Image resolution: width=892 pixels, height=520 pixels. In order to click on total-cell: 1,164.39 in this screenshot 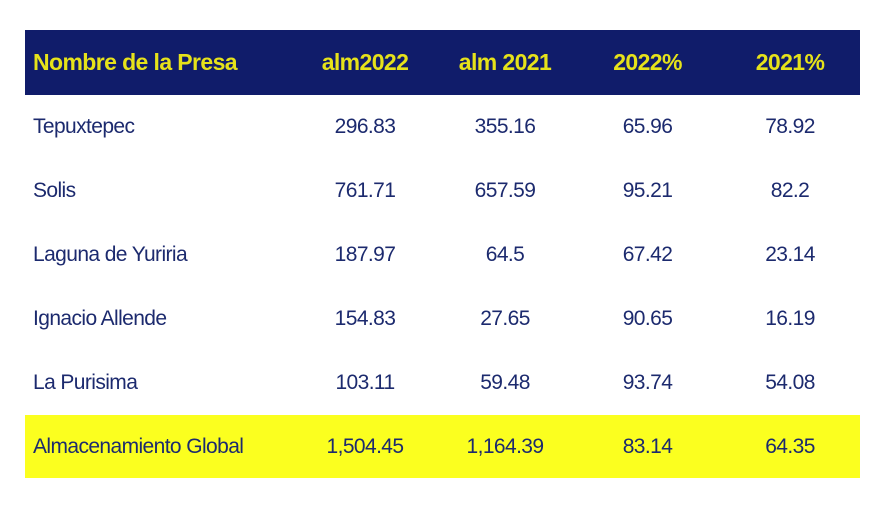, I will do `click(505, 446)`.